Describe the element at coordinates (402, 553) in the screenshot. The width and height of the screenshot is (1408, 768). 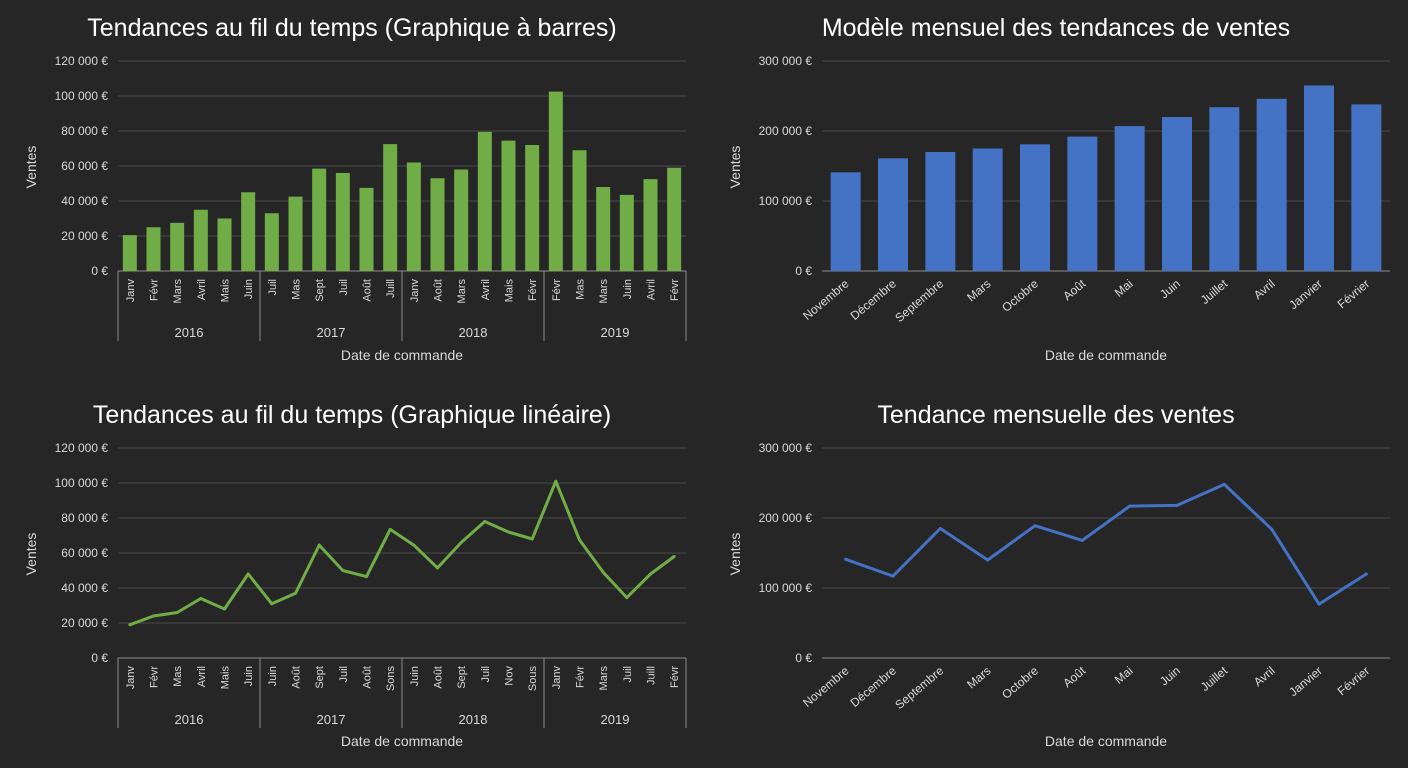
I see `series-line` at that location.